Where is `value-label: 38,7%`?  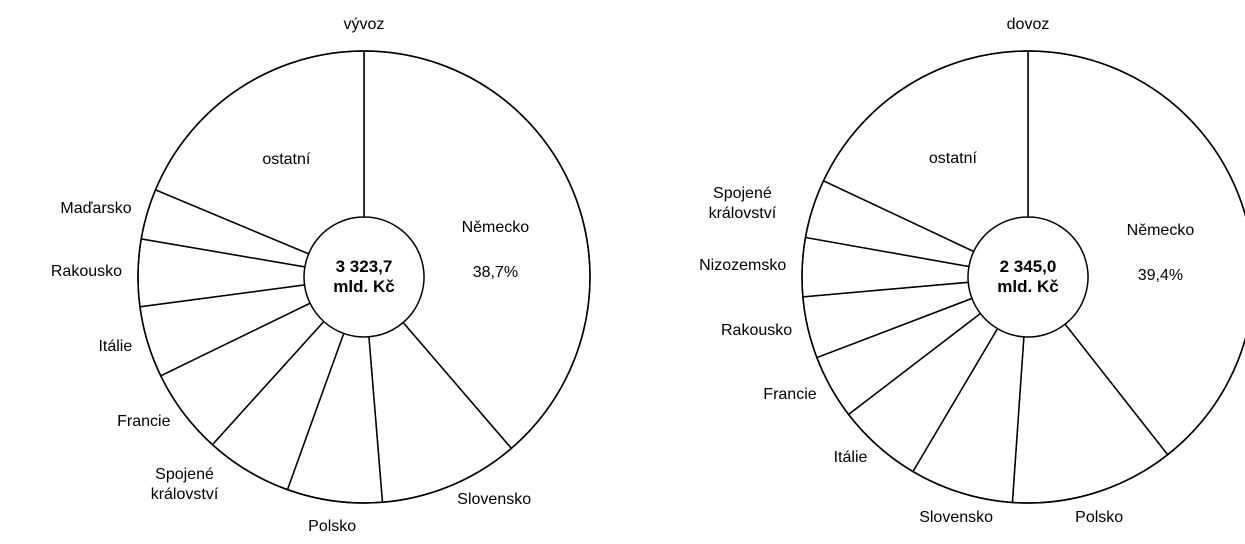
value-label: 38,7% is located at coordinates (495, 273).